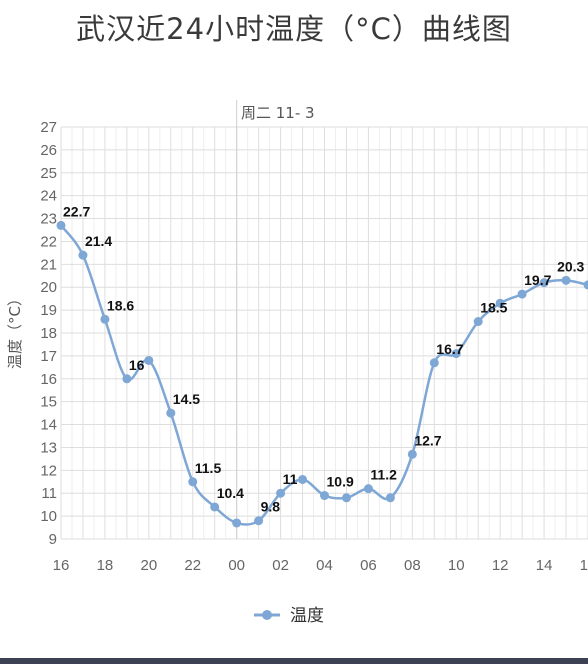 The image size is (588, 664). I want to click on y-tick-label: 13, so click(48, 447).